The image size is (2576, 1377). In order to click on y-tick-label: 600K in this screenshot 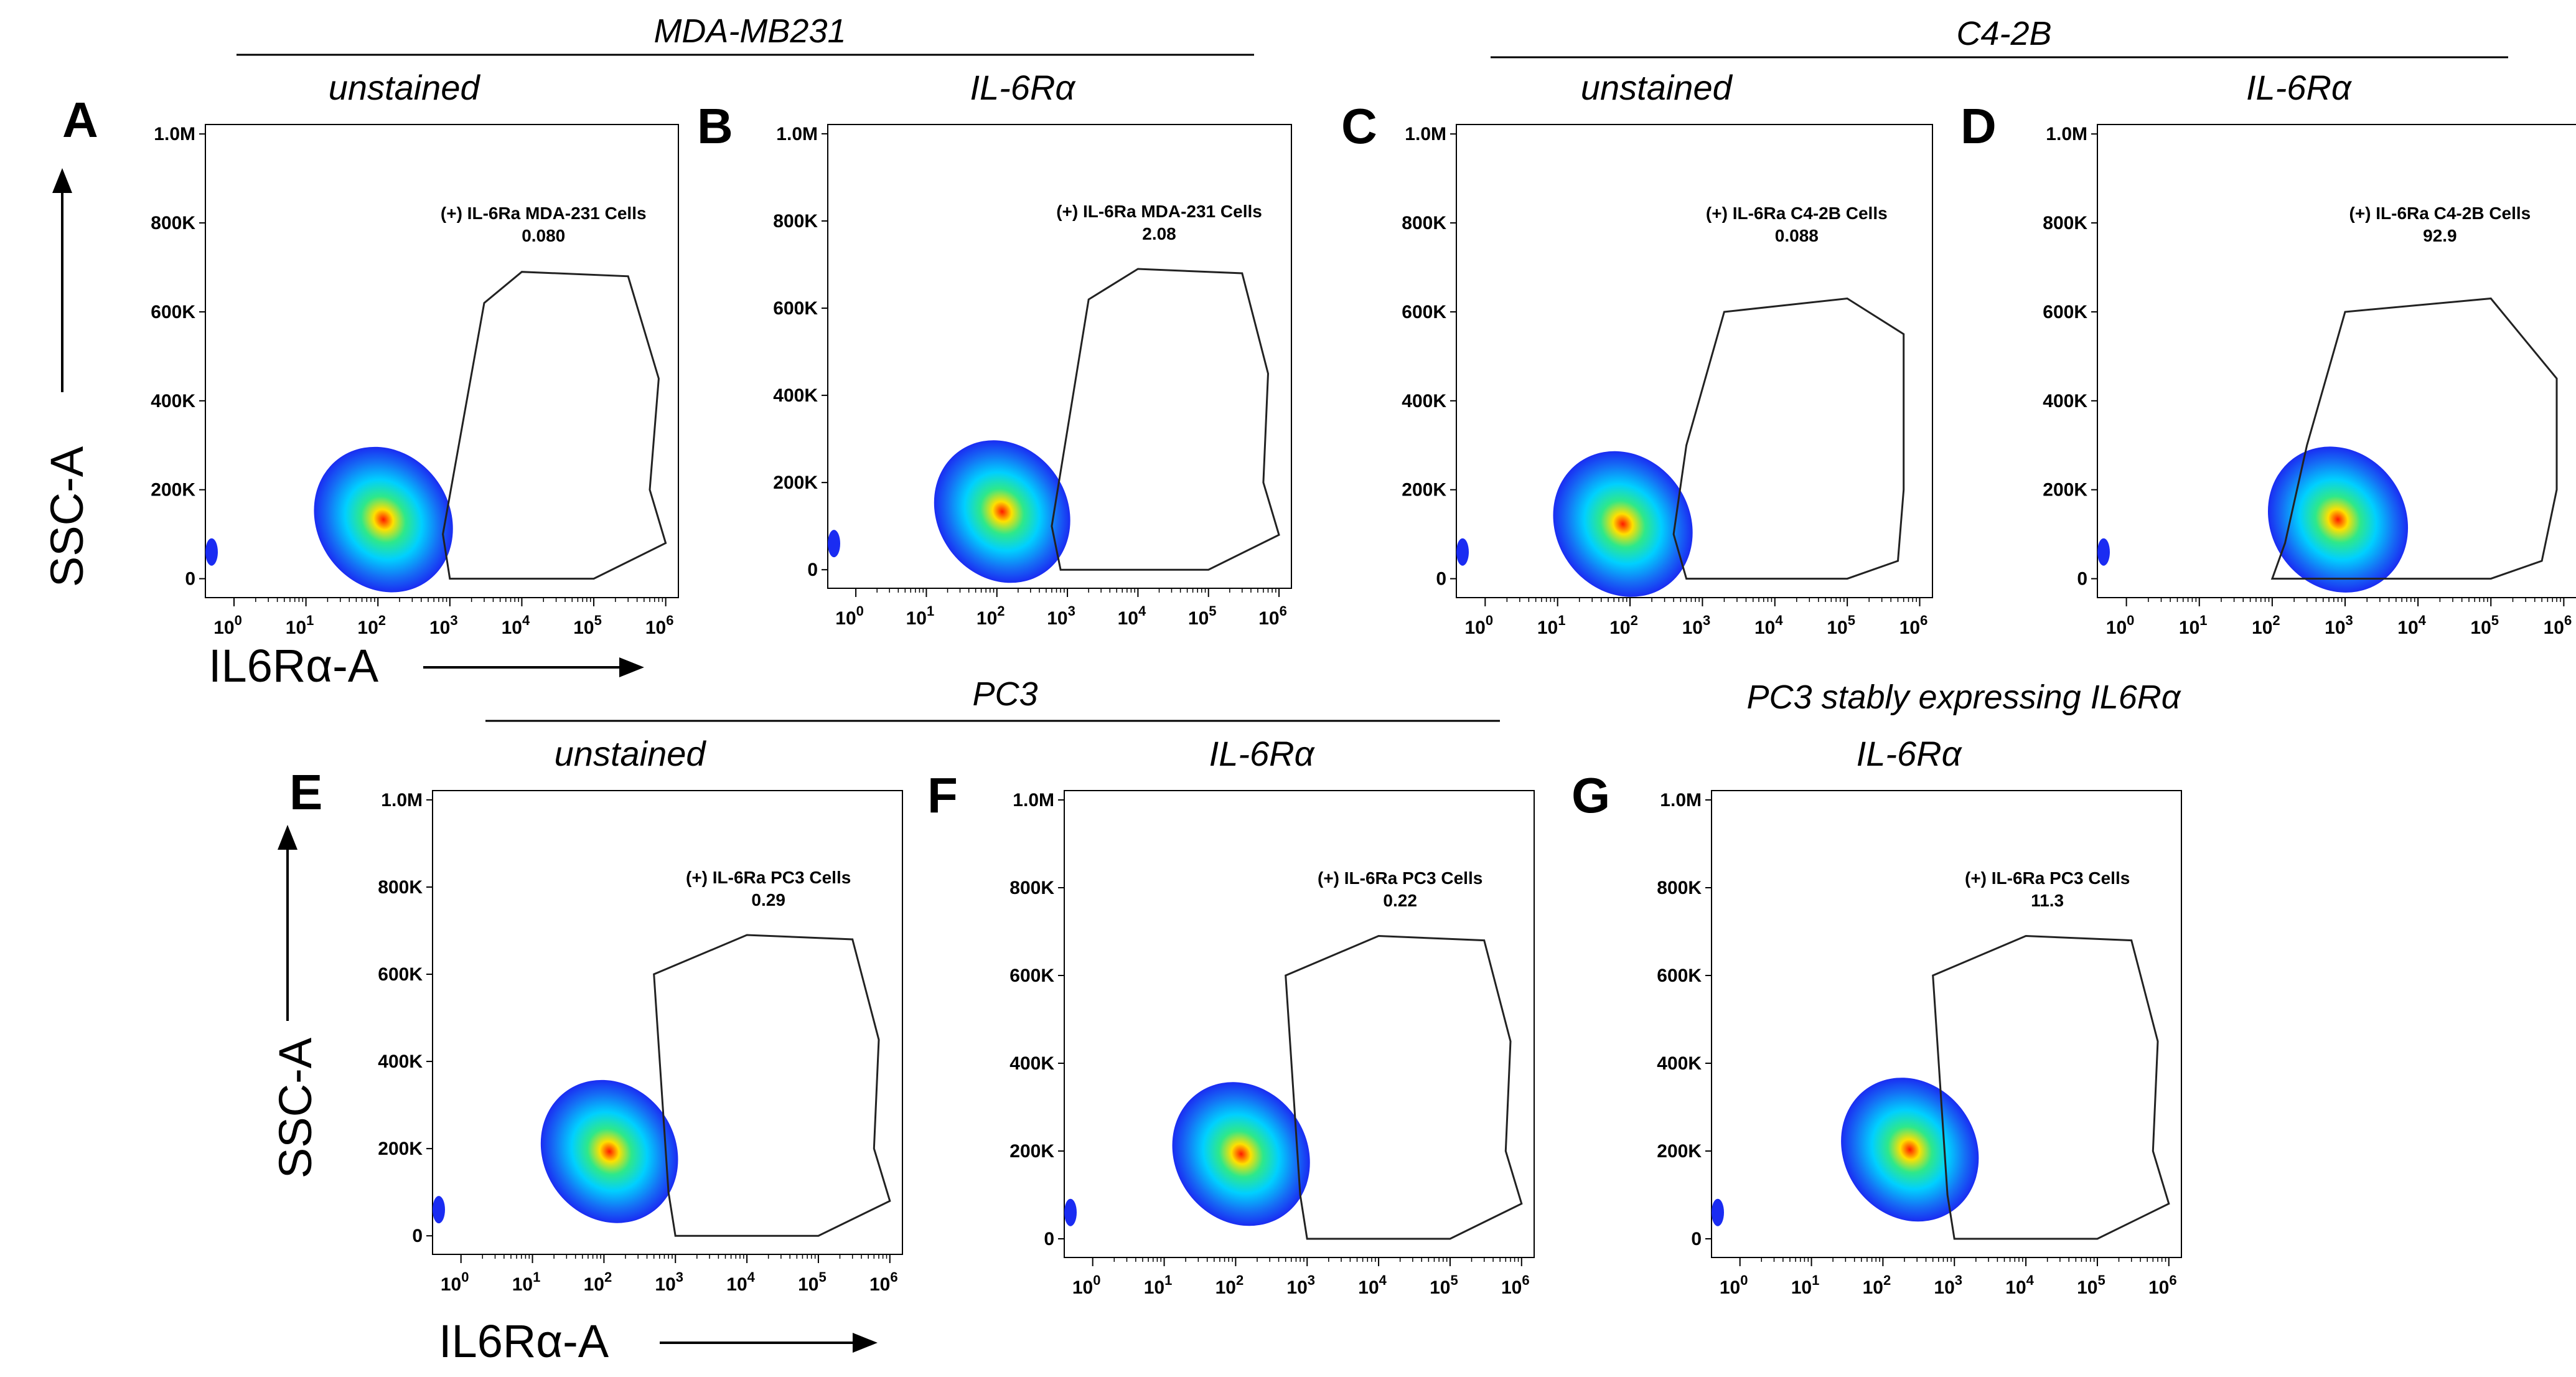, I will do `click(2065, 312)`.